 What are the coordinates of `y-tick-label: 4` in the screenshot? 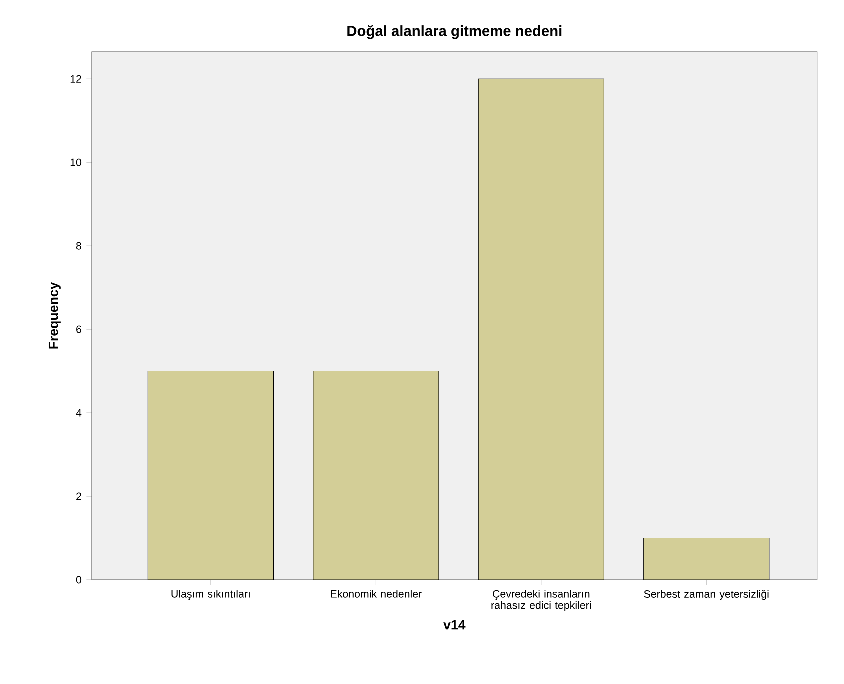 It's located at (79, 413).